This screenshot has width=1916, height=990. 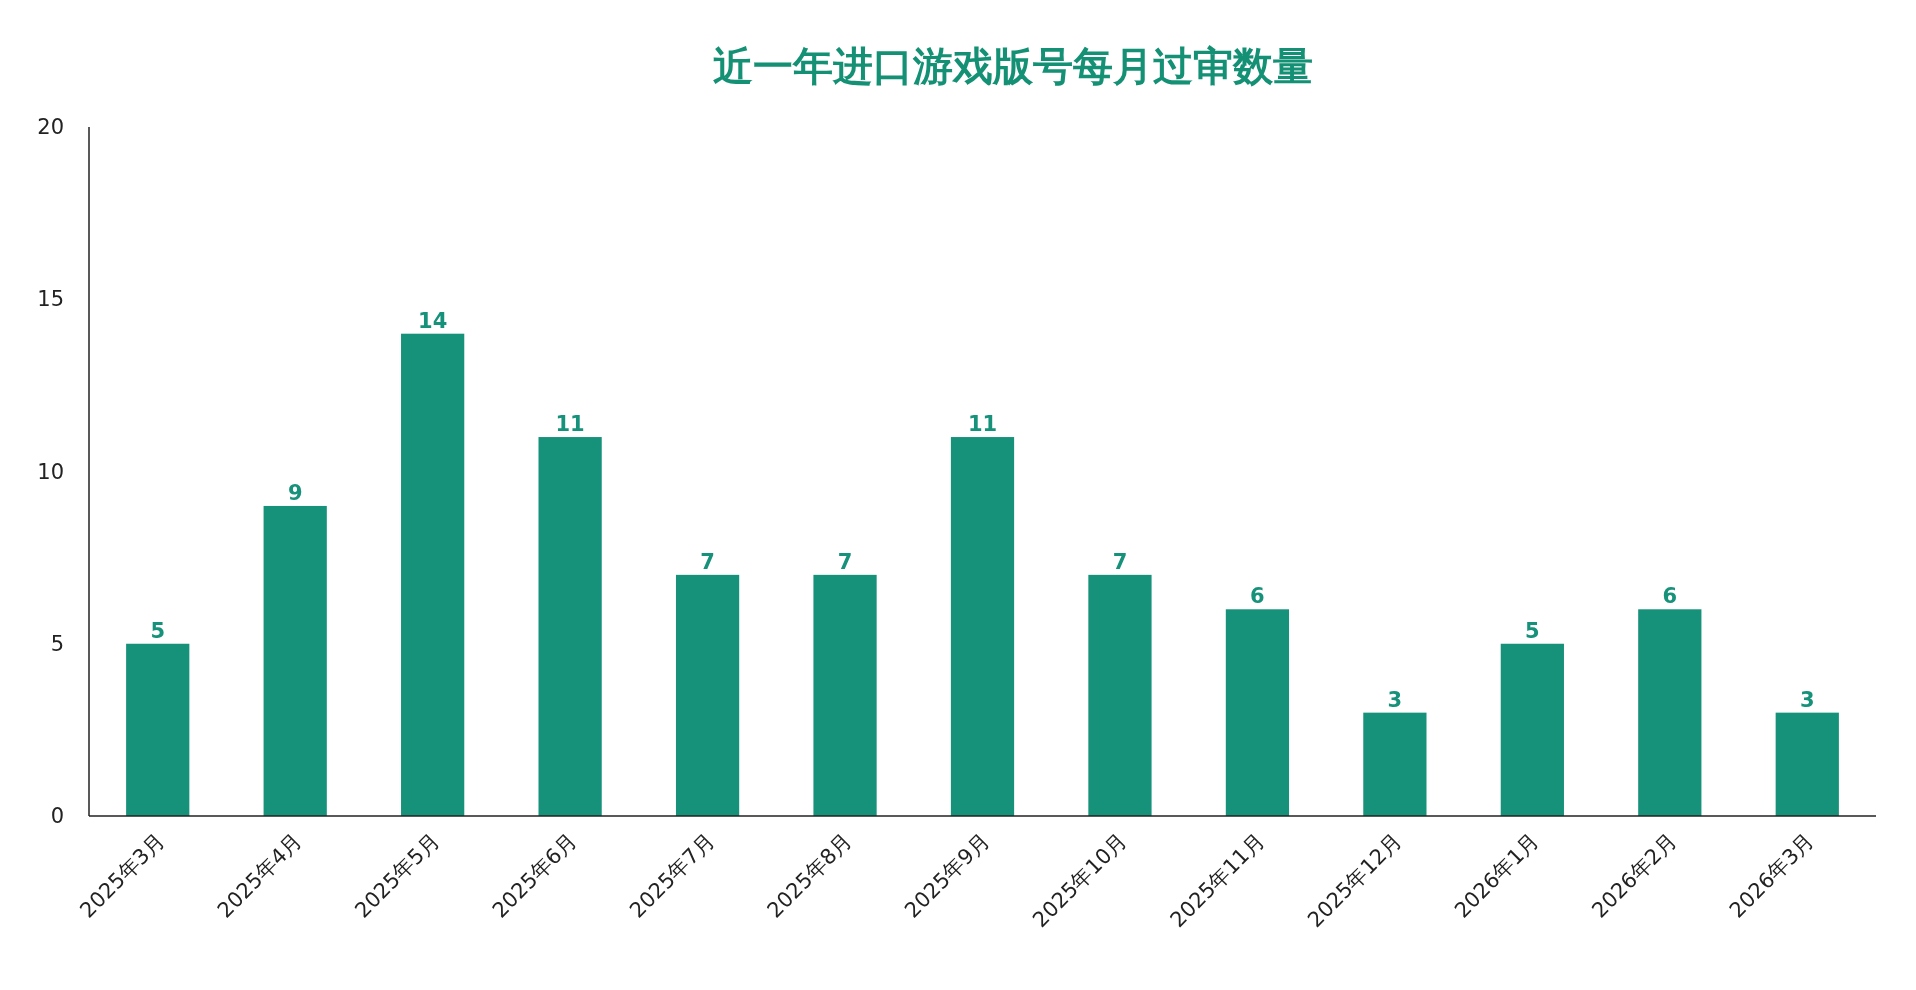 What do you see at coordinates (57, 816) in the screenshot?
I see `y-tick-label: 0` at bounding box center [57, 816].